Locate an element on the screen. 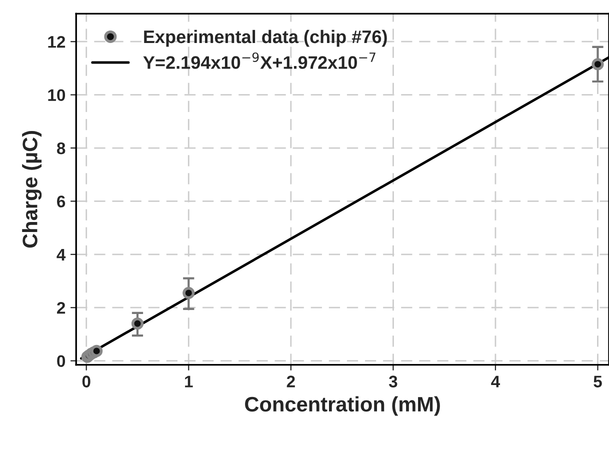 This screenshot has height=456, width=609. y-tick-label: 8 is located at coordinates (61, 148).